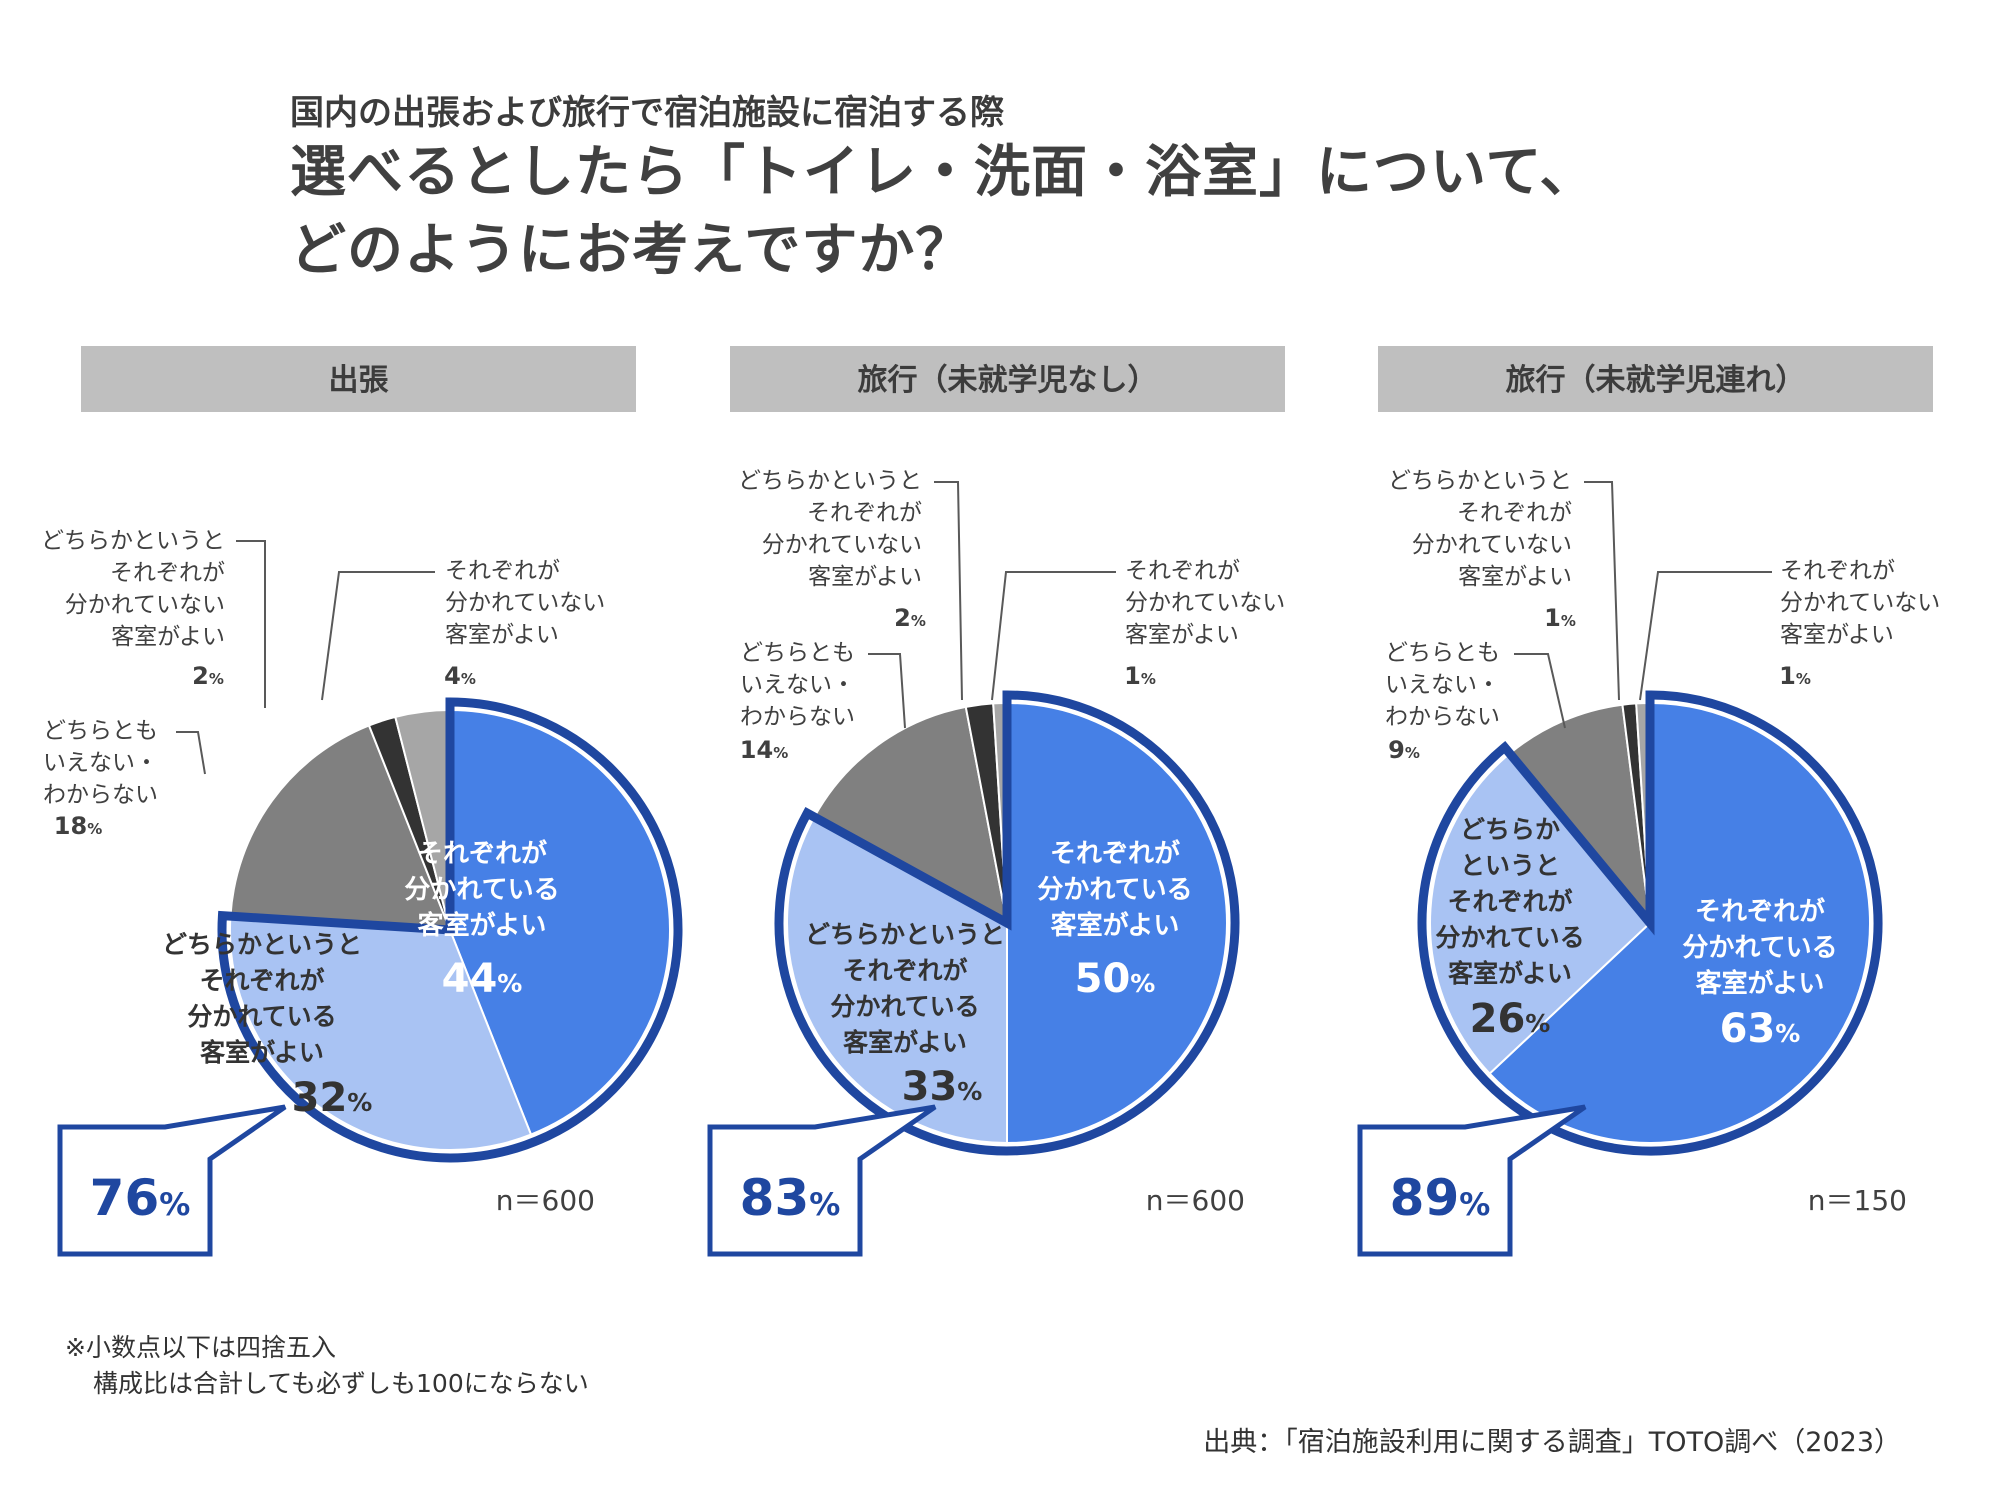 The width and height of the screenshot is (2001, 1501). Describe the element at coordinates (1404, 750) in the screenshot. I see `slice-value: 9%` at that location.